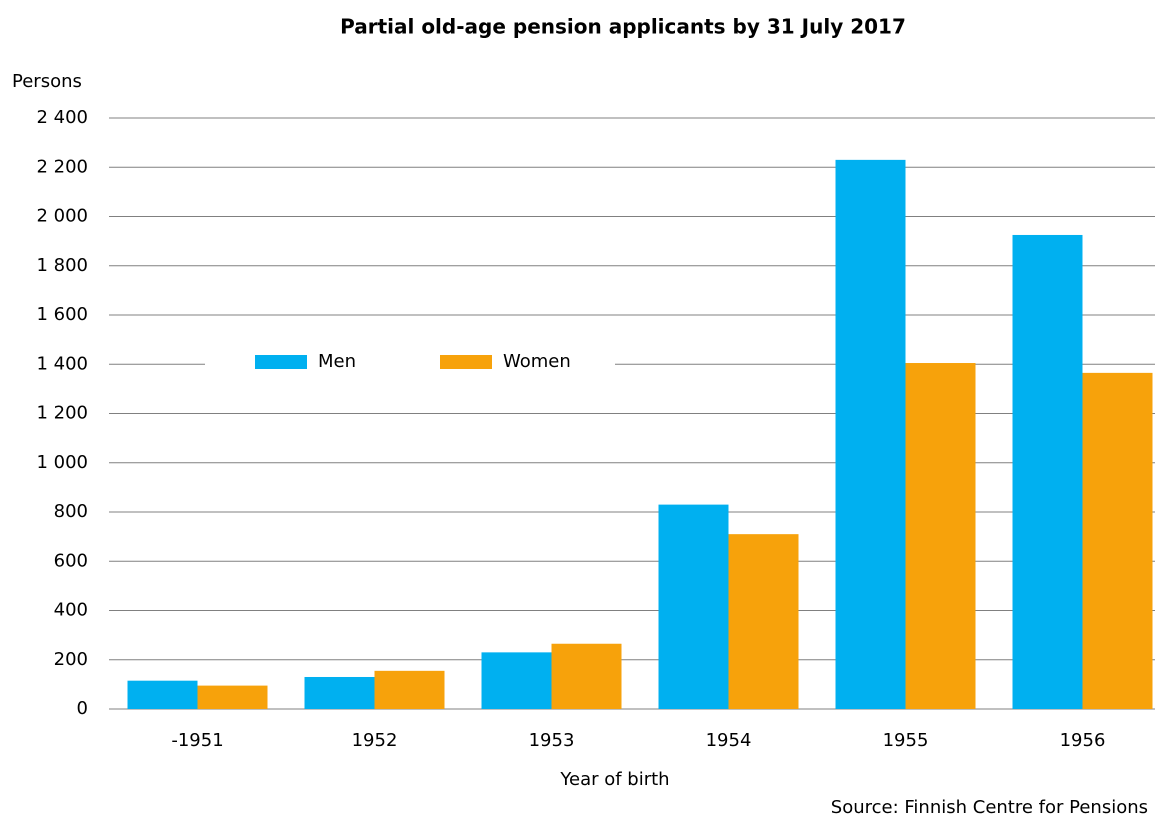  I want to click on x-axis-label: Year of birth, so click(614, 779).